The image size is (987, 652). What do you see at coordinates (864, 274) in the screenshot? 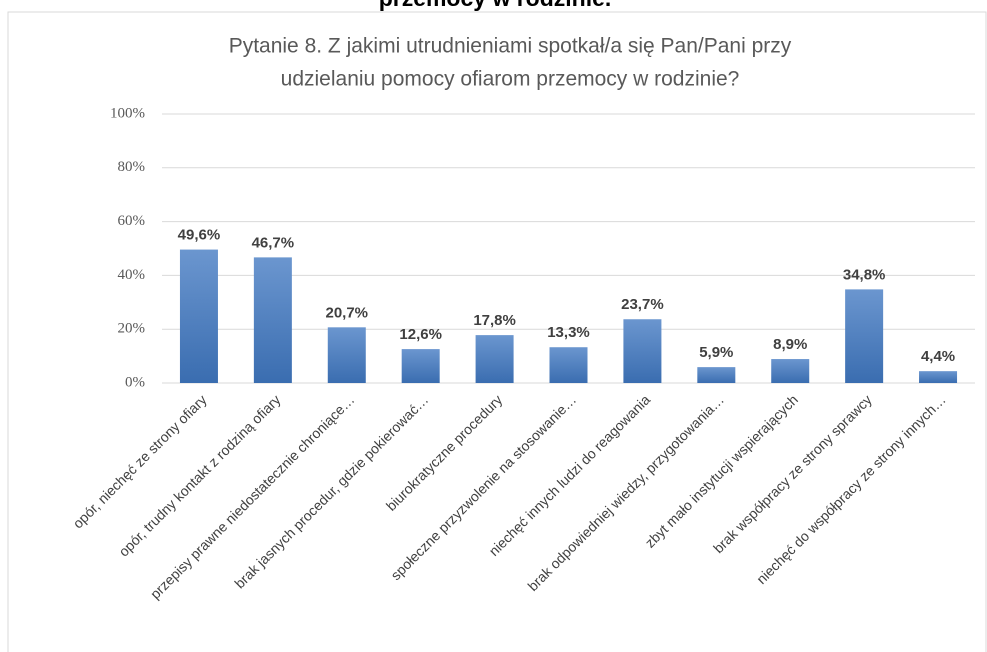
I see `value-label: 34,8%` at bounding box center [864, 274].